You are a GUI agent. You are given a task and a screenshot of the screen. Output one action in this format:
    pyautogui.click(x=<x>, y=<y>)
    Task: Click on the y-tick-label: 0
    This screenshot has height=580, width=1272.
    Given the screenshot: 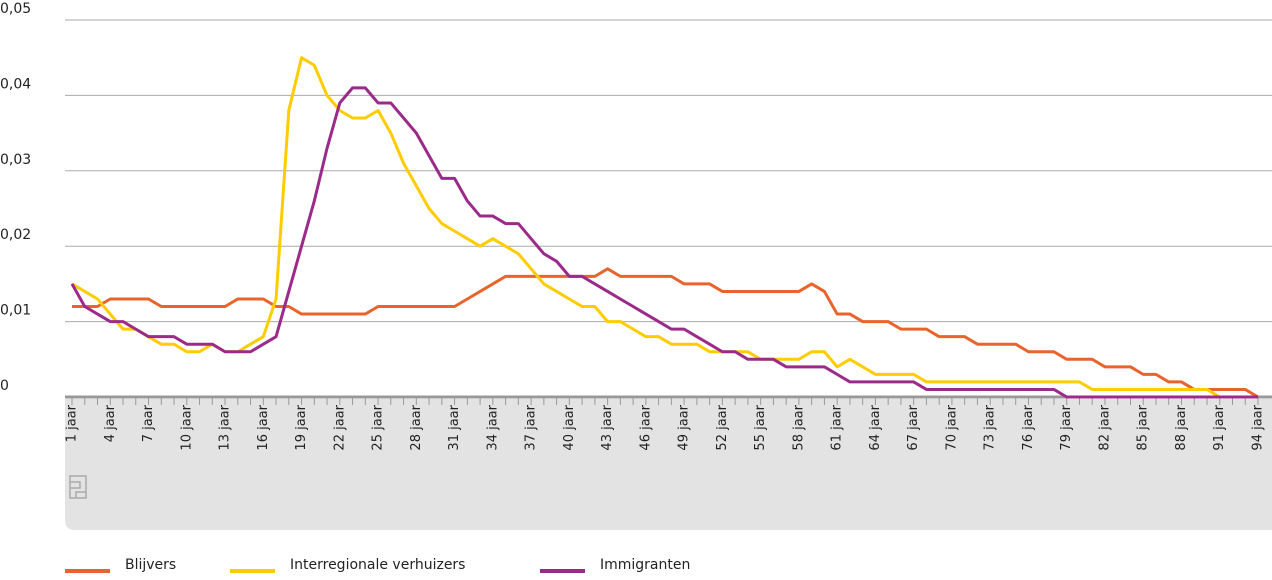 What is the action you would take?
    pyautogui.click(x=4, y=386)
    